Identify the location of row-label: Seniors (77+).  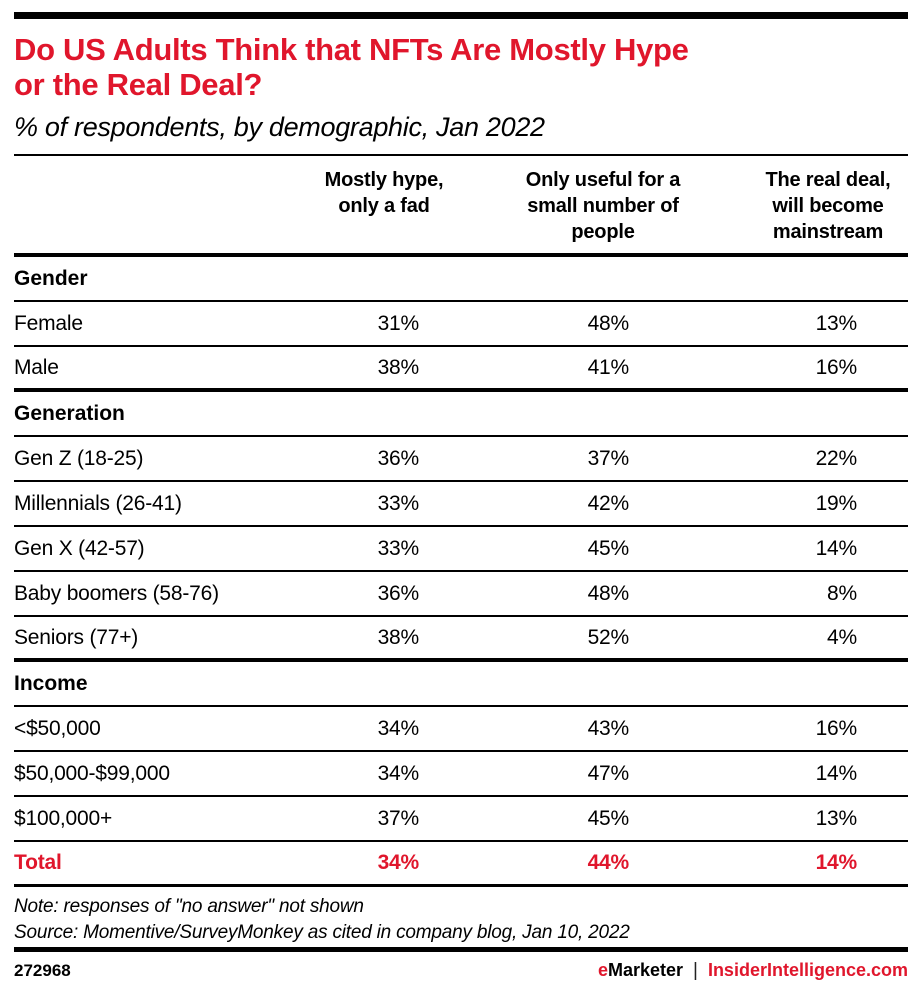
(76, 637).